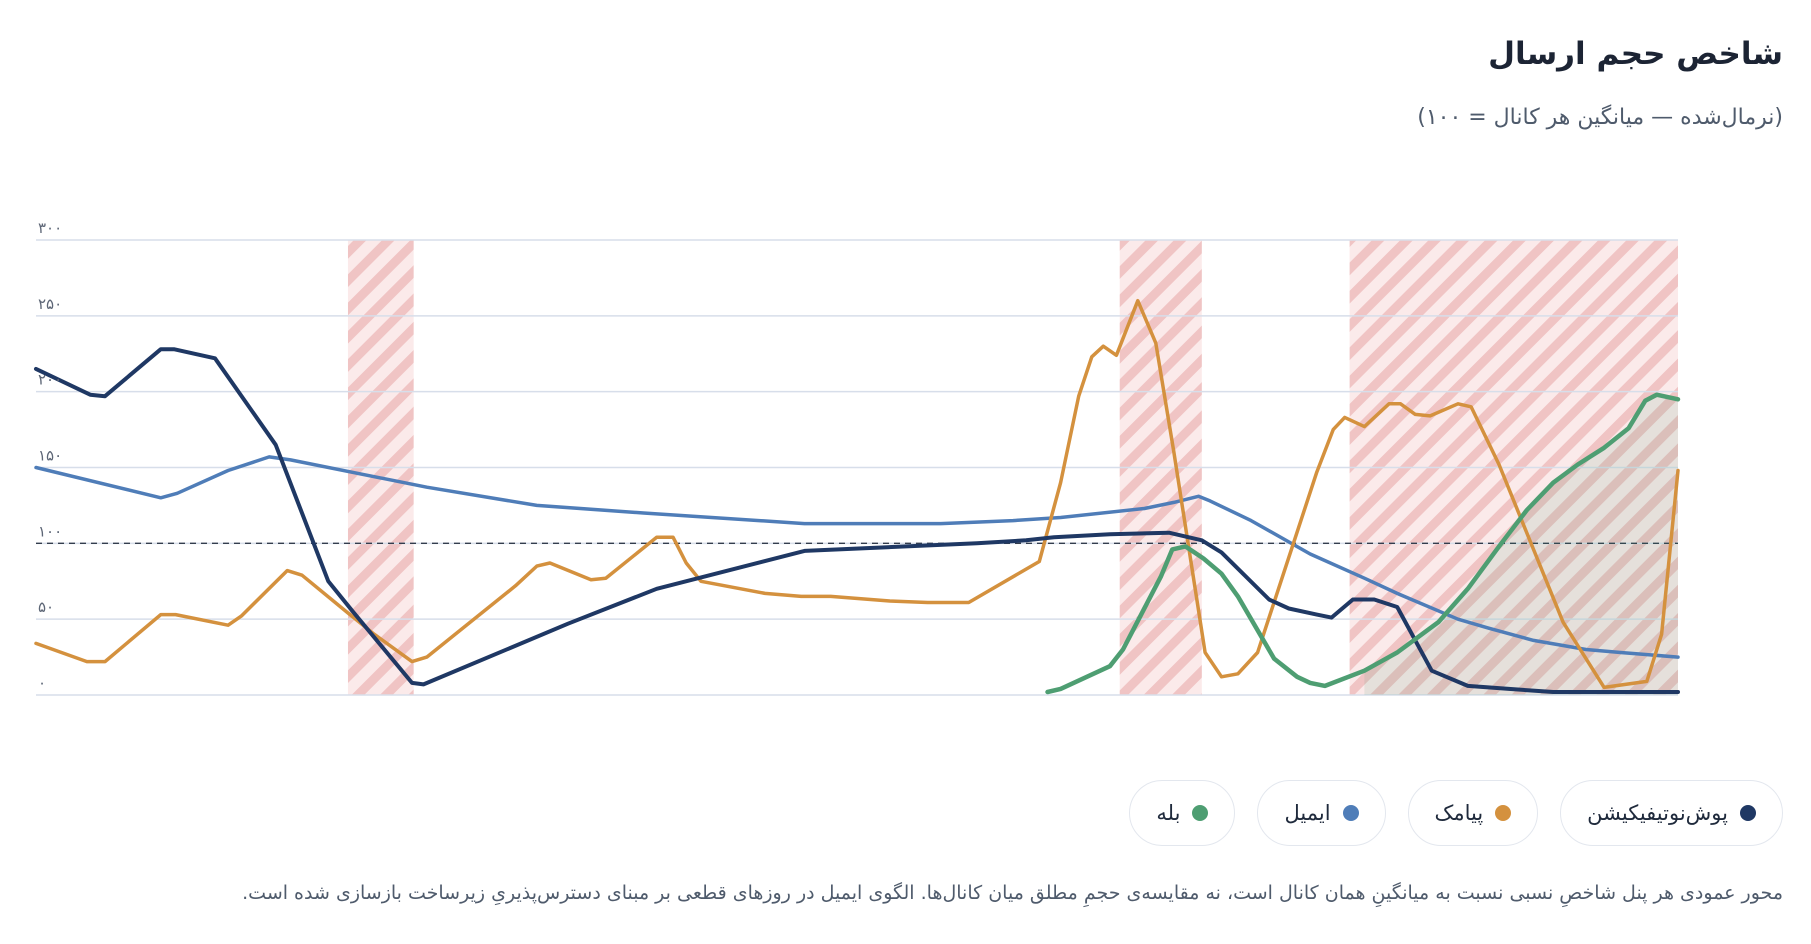  Describe the element at coordinates (50, 380) in the screenshot. I see `y-tick-label: ۲۰۰` at that location.